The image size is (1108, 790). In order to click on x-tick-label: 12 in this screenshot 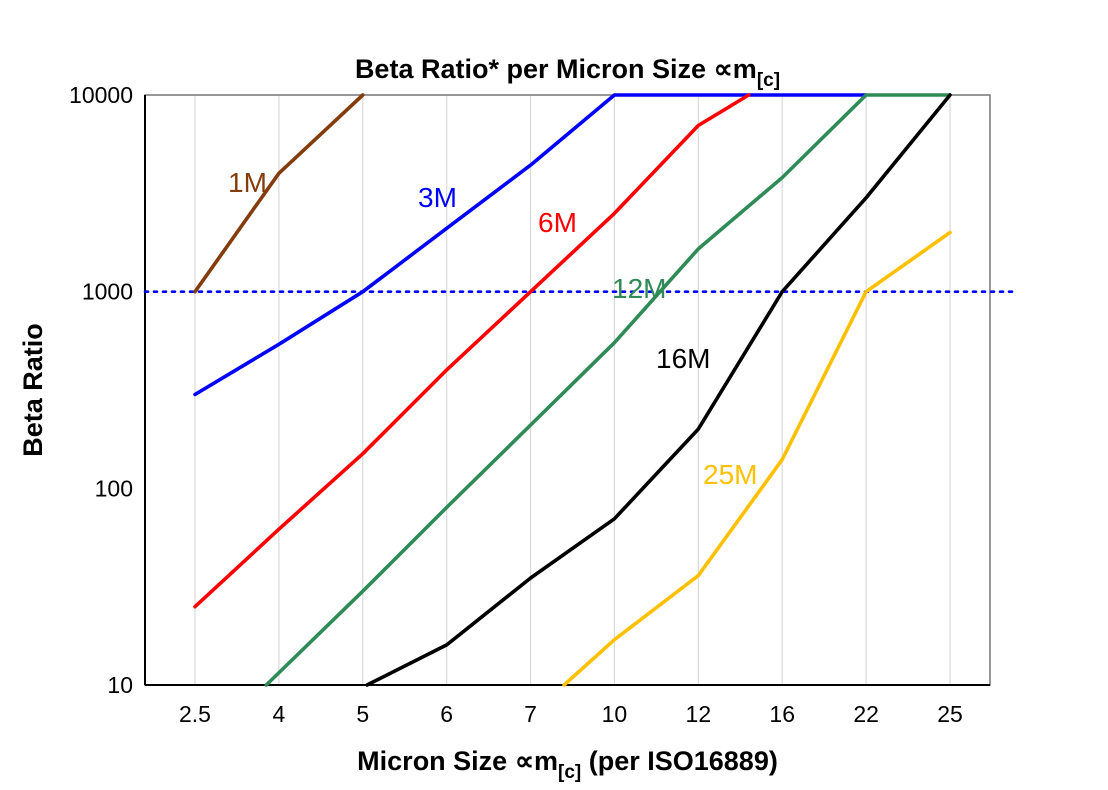, I will do `click(699, 714)`.